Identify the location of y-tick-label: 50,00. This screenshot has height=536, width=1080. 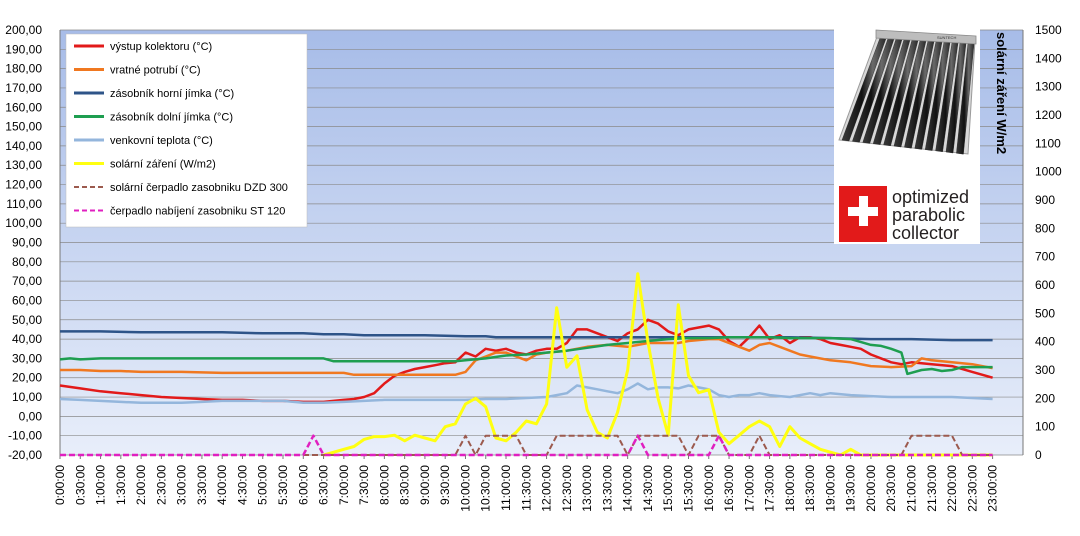
(27, 320).